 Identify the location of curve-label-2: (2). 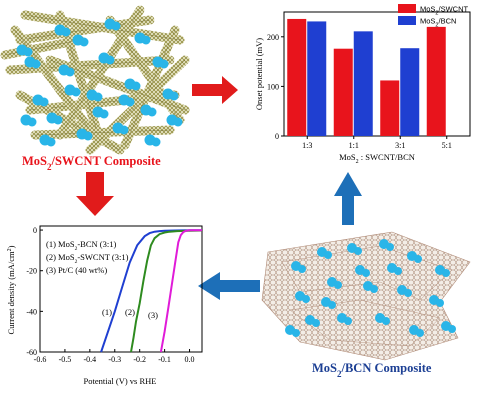
(130, 312).